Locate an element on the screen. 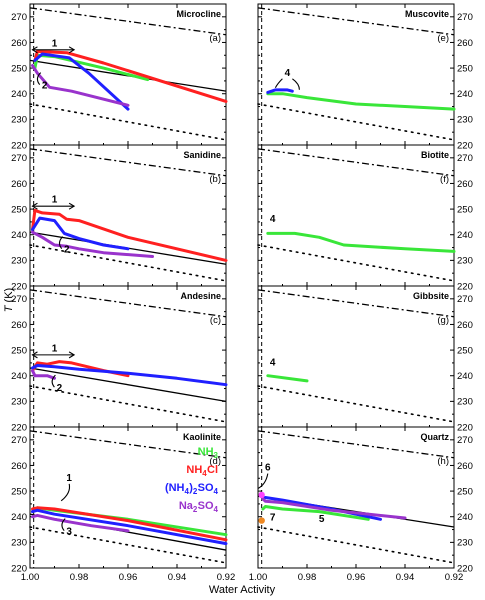 Image resolution: width=485 pixels, height=600 pixels. legend-text: ) is located at coordinates (191, 488).